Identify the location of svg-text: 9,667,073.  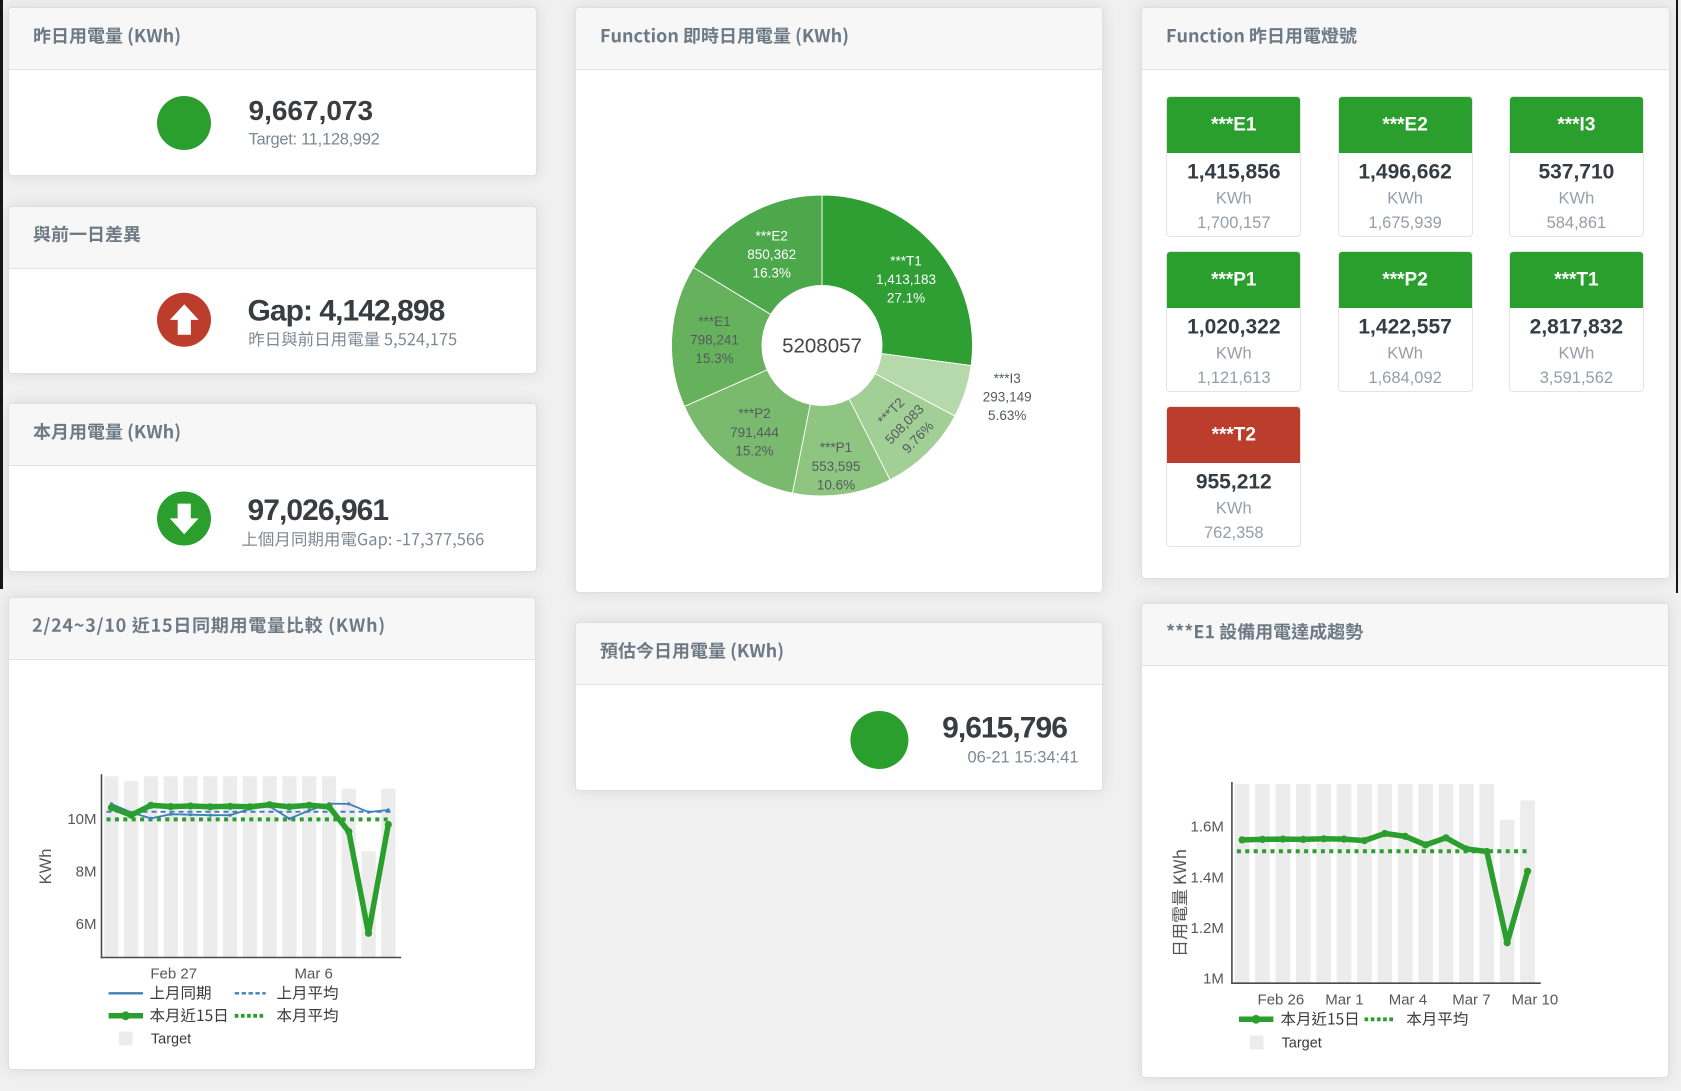
(311, 110).